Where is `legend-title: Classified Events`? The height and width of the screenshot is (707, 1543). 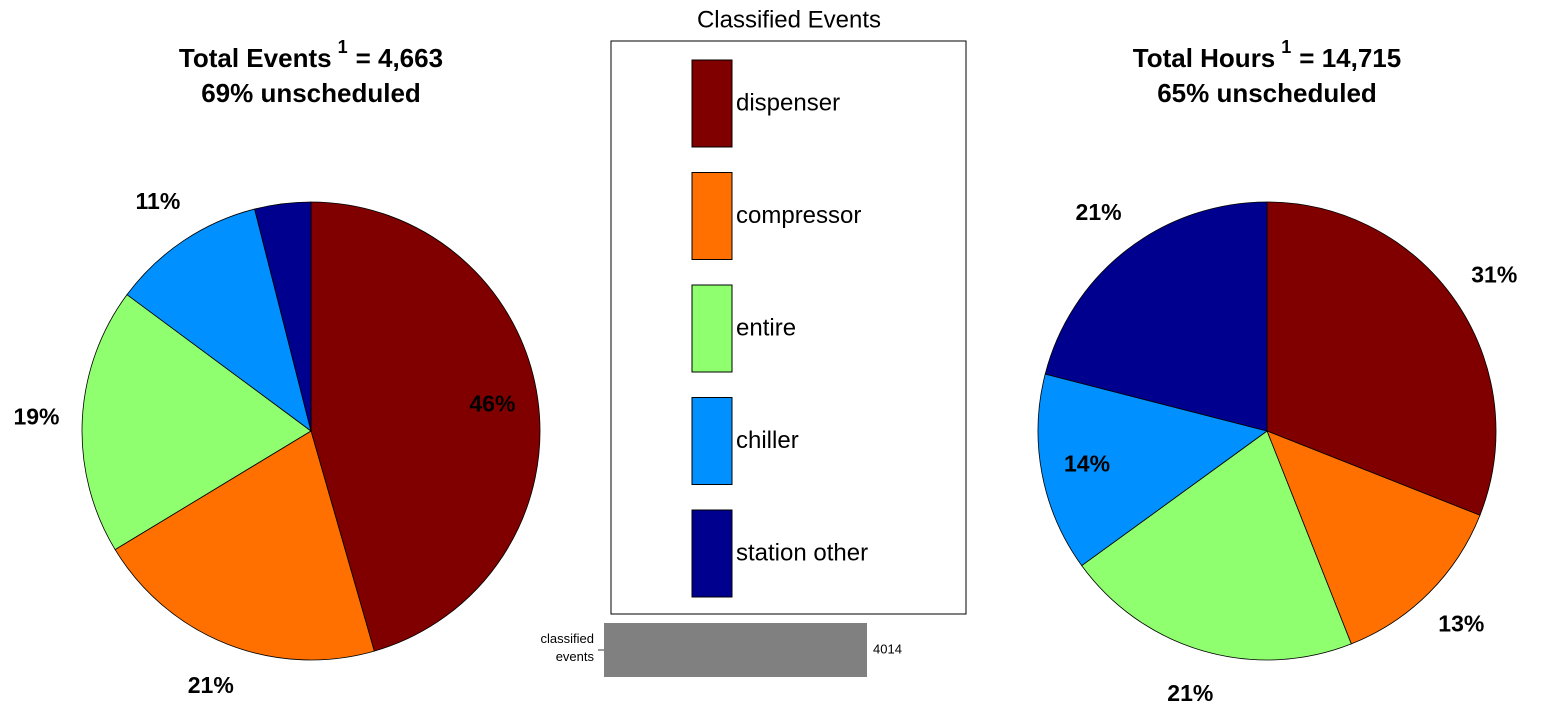 legend-title: Classified Events is located at coordinates (789, 19).